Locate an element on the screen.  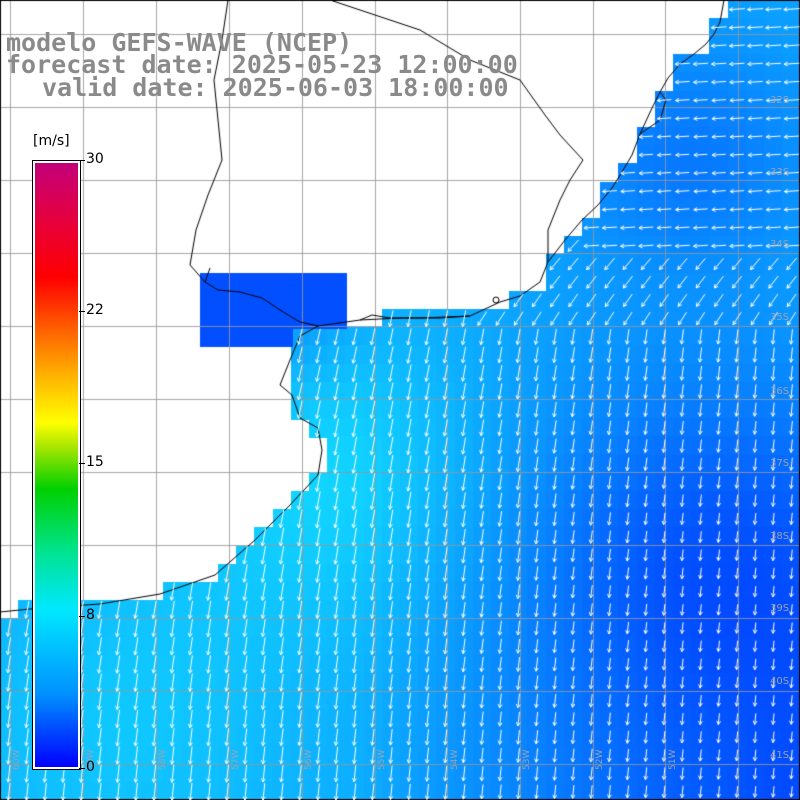
map-title-valid-date: valid date: 2025-06-03 18:00:00 is located at coordinates (275, 87).